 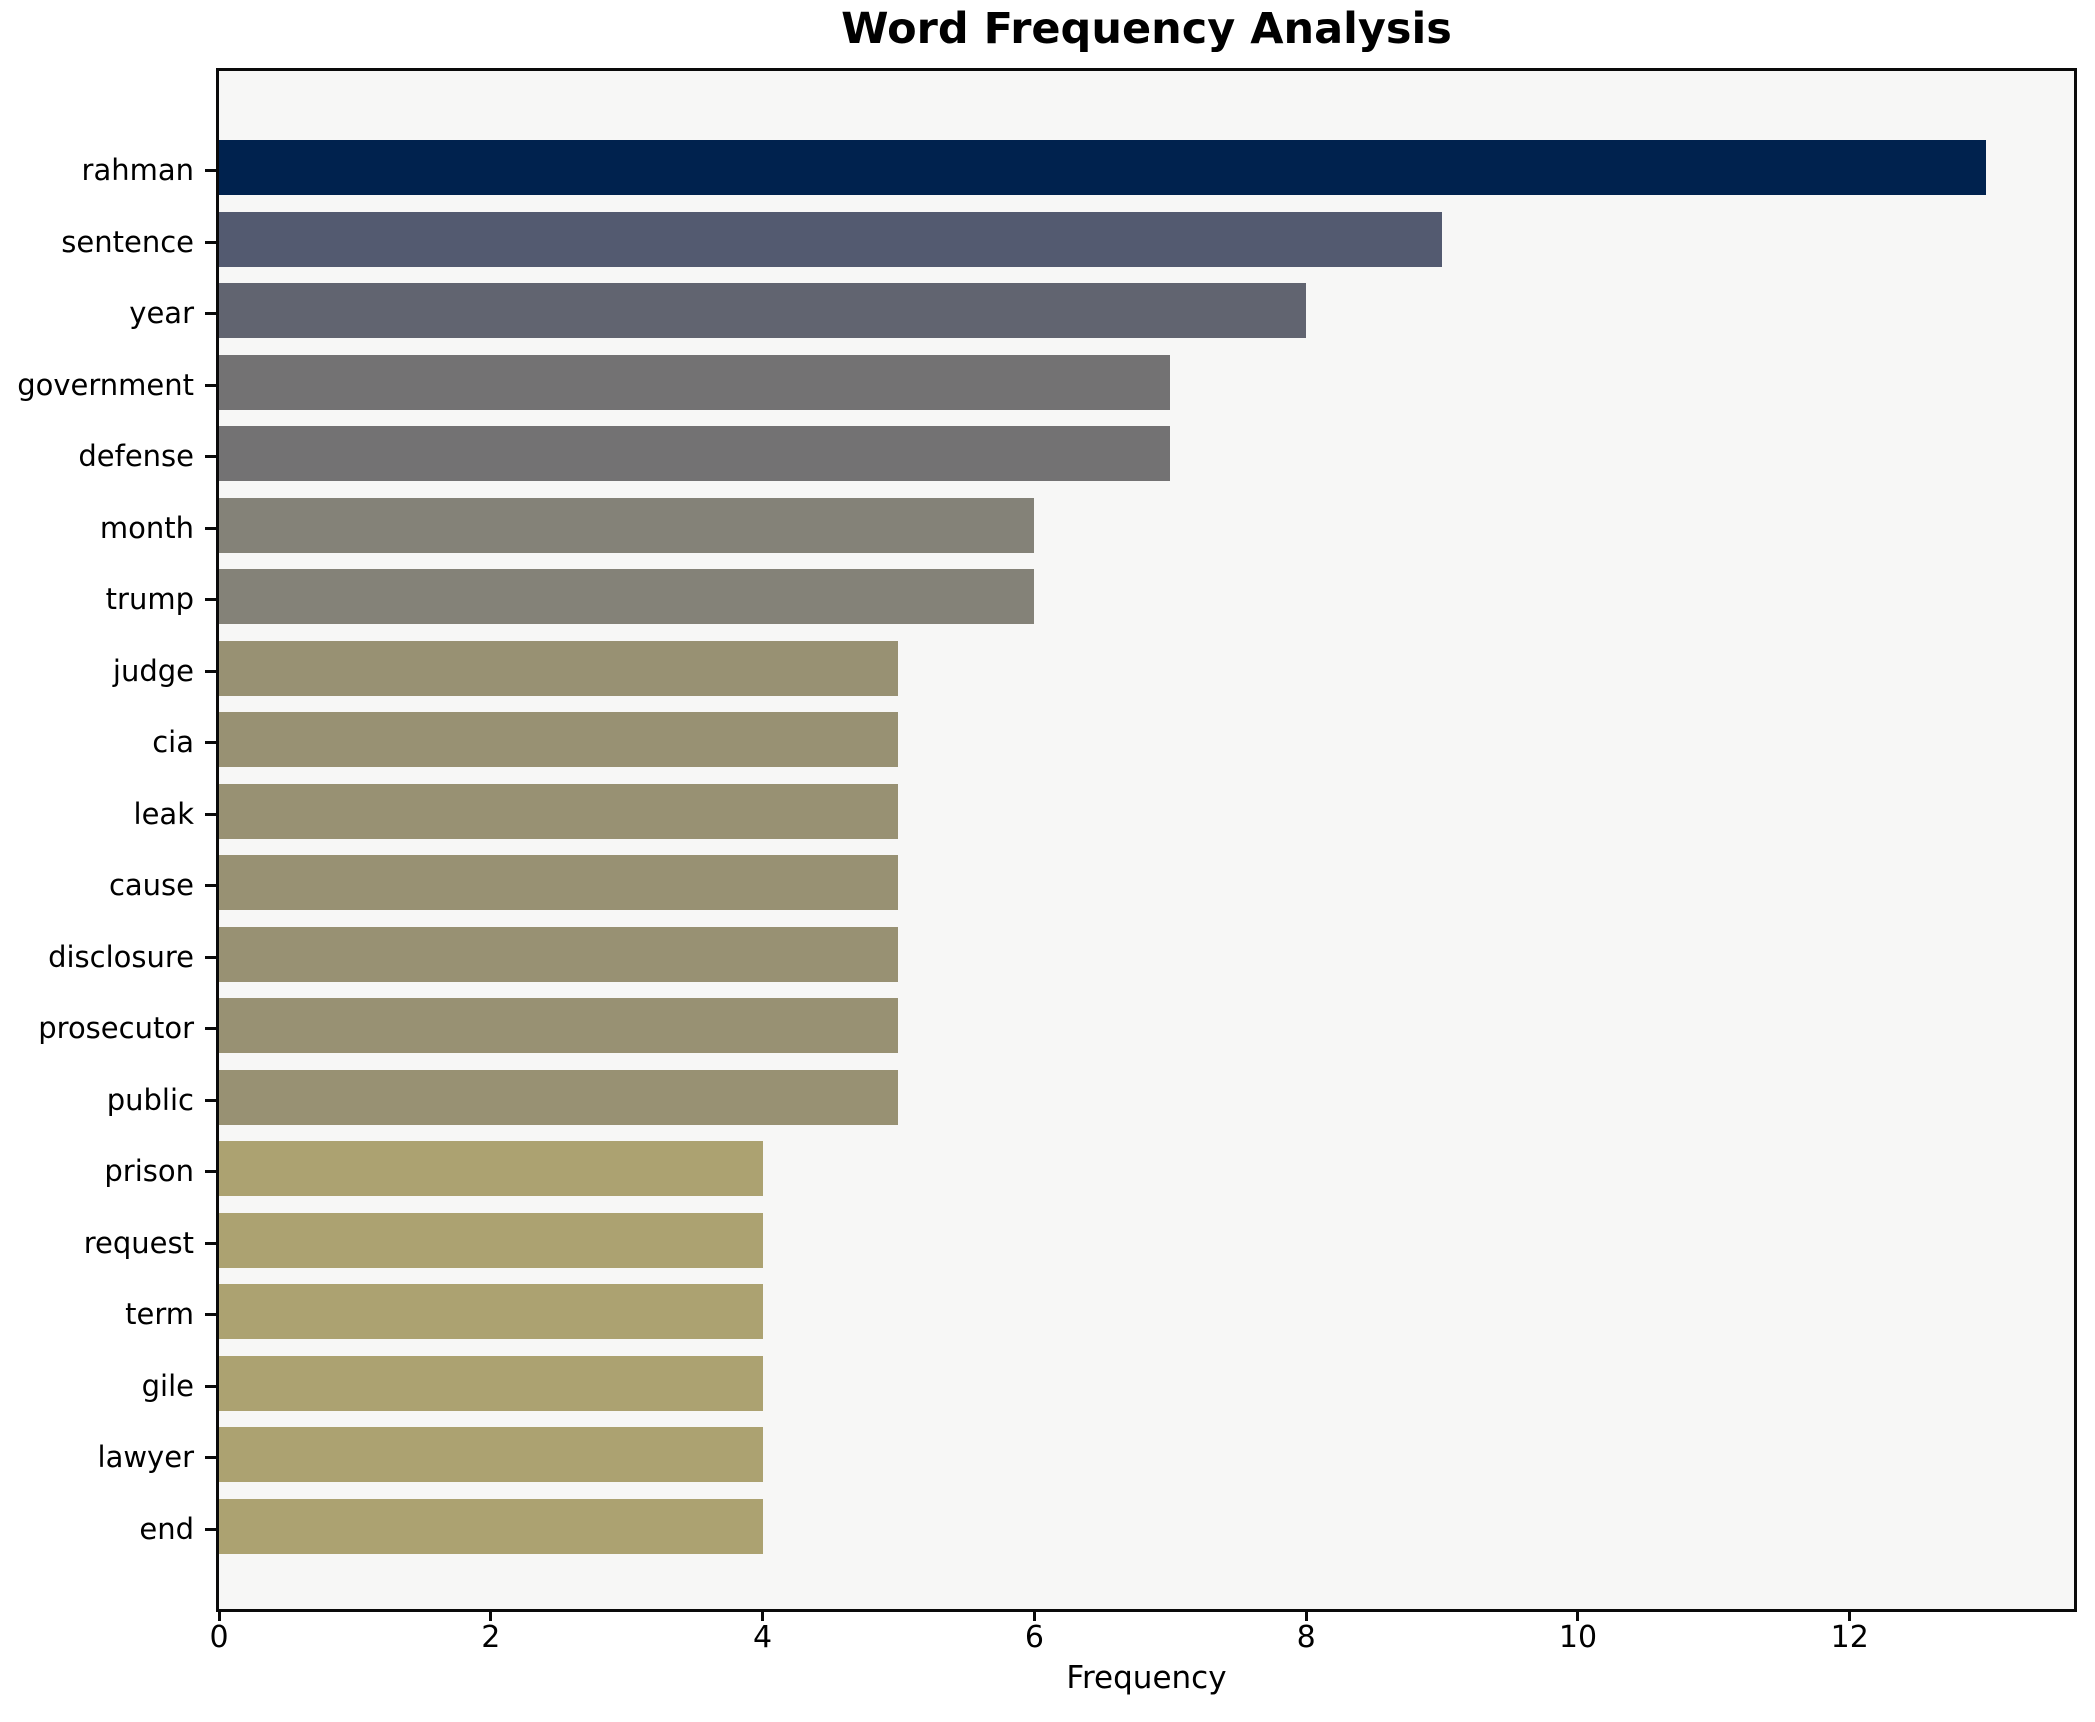 I want to click on y-tick-defense, so click(x=210, y=456).